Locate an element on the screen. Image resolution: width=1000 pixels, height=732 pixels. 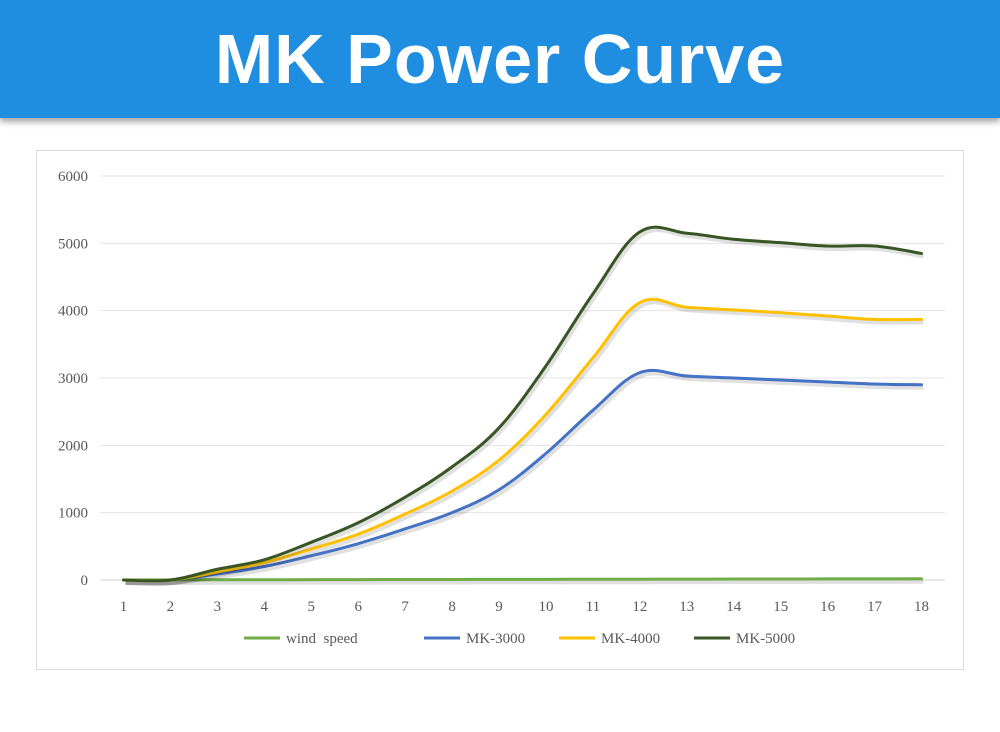
x-tick-label: 13 is located at coordinates (686, 607).